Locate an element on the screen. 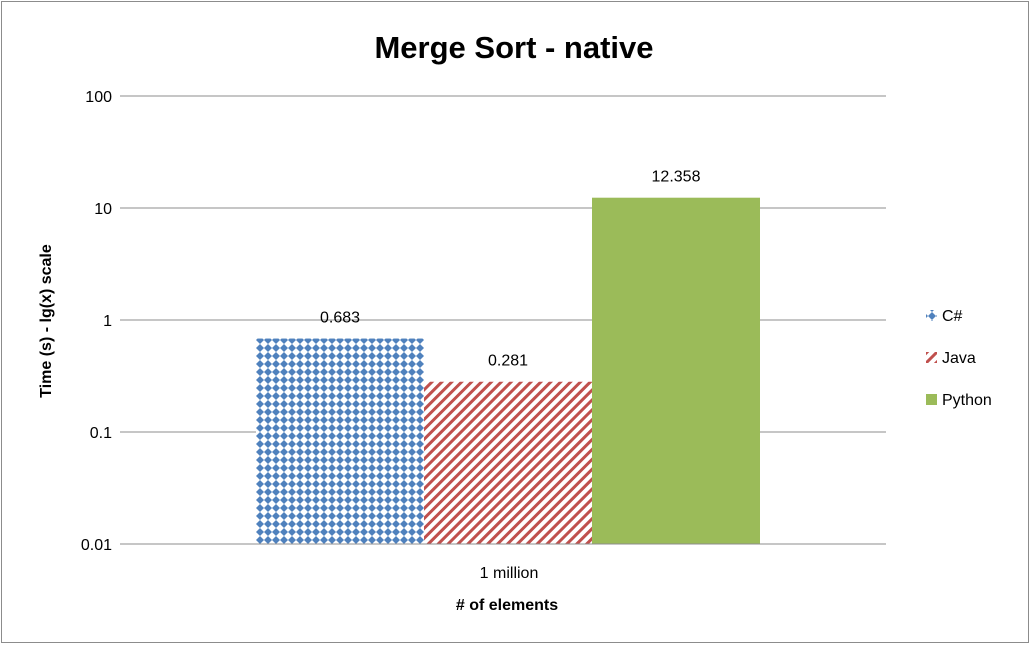 The height and width of the screenshot is (646, 1032). legend-label: C# is located at coordinates (952, 316).